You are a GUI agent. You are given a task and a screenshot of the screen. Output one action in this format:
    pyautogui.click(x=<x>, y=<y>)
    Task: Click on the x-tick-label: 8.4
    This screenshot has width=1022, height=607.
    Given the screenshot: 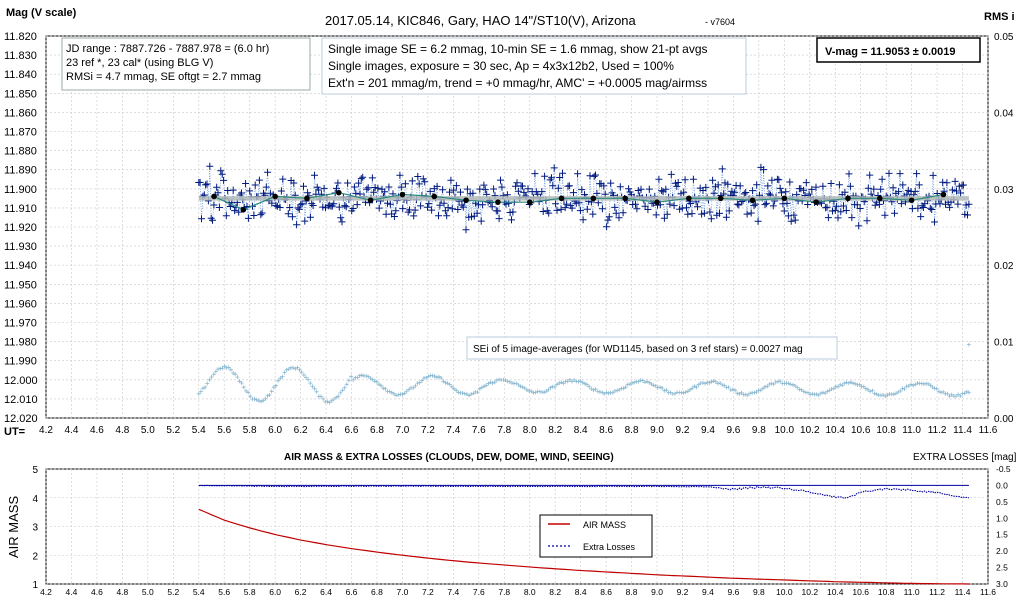 What is the action you would take?
    pyautogui.click(x=581, y=592)
    